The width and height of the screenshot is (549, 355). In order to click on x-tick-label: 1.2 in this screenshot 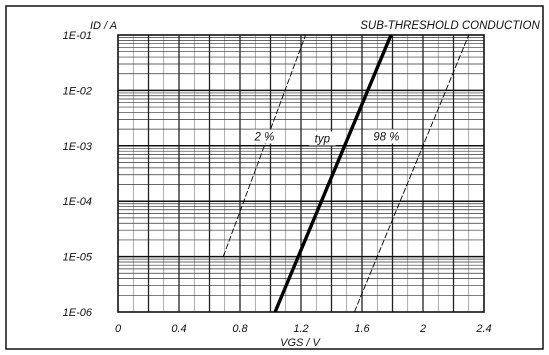, I will do `click(300, 329)`.